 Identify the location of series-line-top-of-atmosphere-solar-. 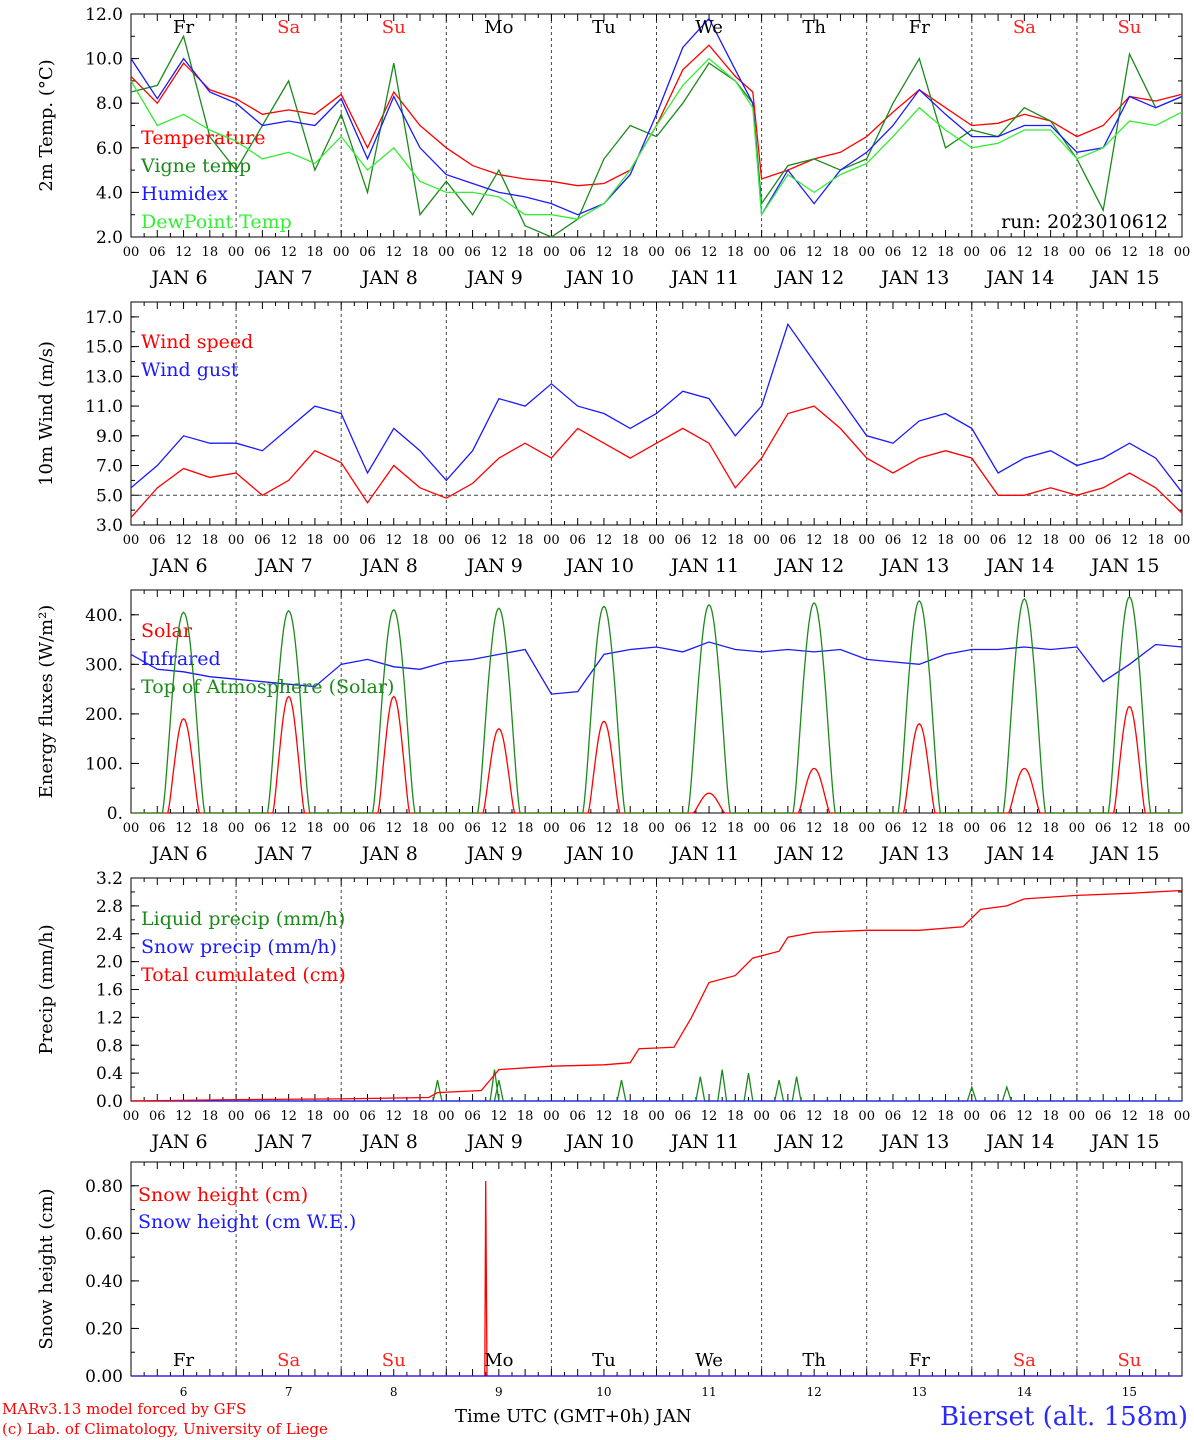
(656, 704).